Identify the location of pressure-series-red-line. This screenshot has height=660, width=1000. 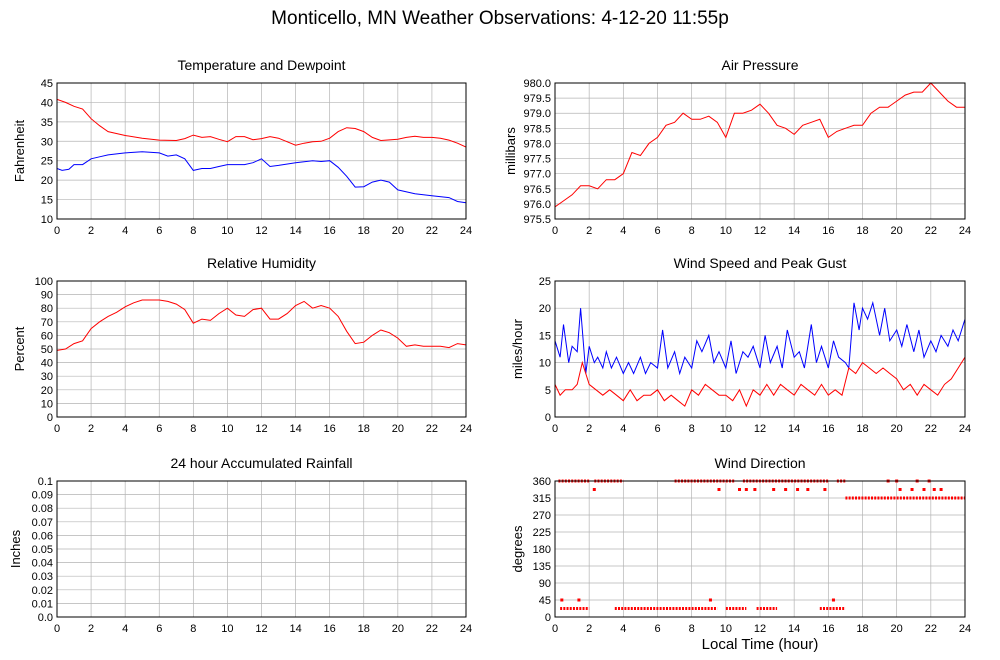
(760, 145).